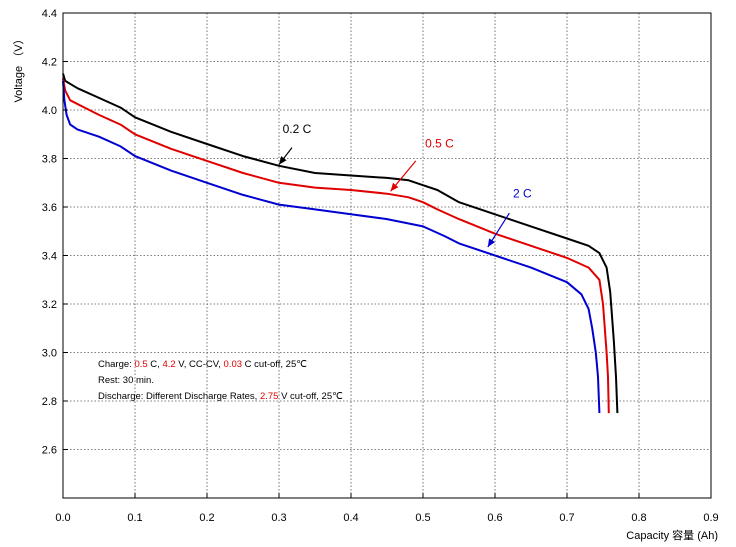 This screenshot has width=736, height=547. What do you see at coordinates (49, 111) in the screenshot?
I see `y-tick-label: 4.0` at bounding box center [49, 111].